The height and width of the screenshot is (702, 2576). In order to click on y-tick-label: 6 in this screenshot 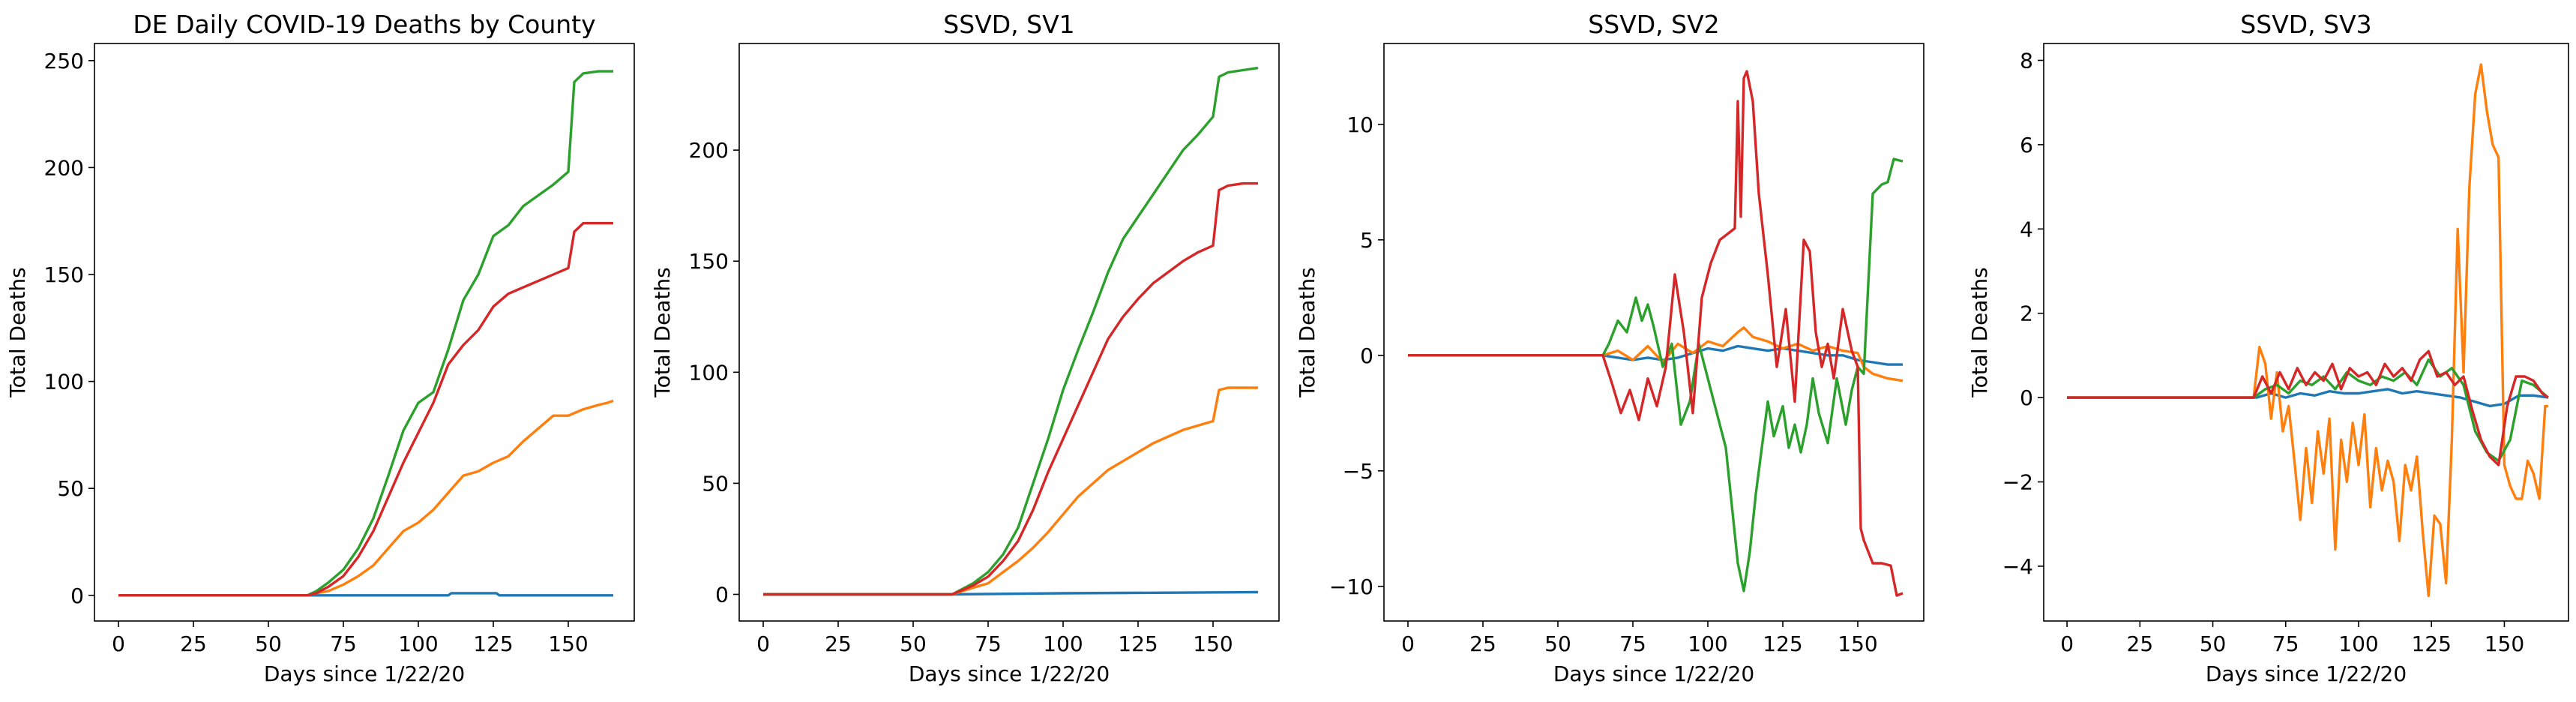, I will do `click(2026, 145)`.